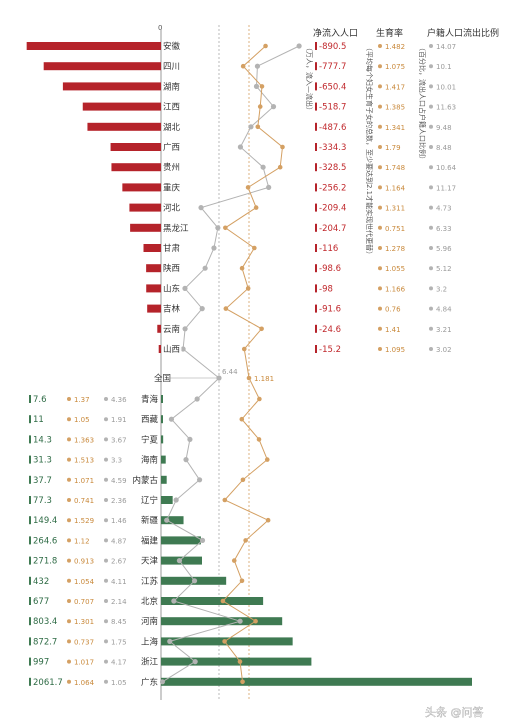 The width and height of the screenshot is (509, 722). What do you see at coordinates (135, 147) in the screenshot?
I see `bar-广西` at bounding box center [135, 147].